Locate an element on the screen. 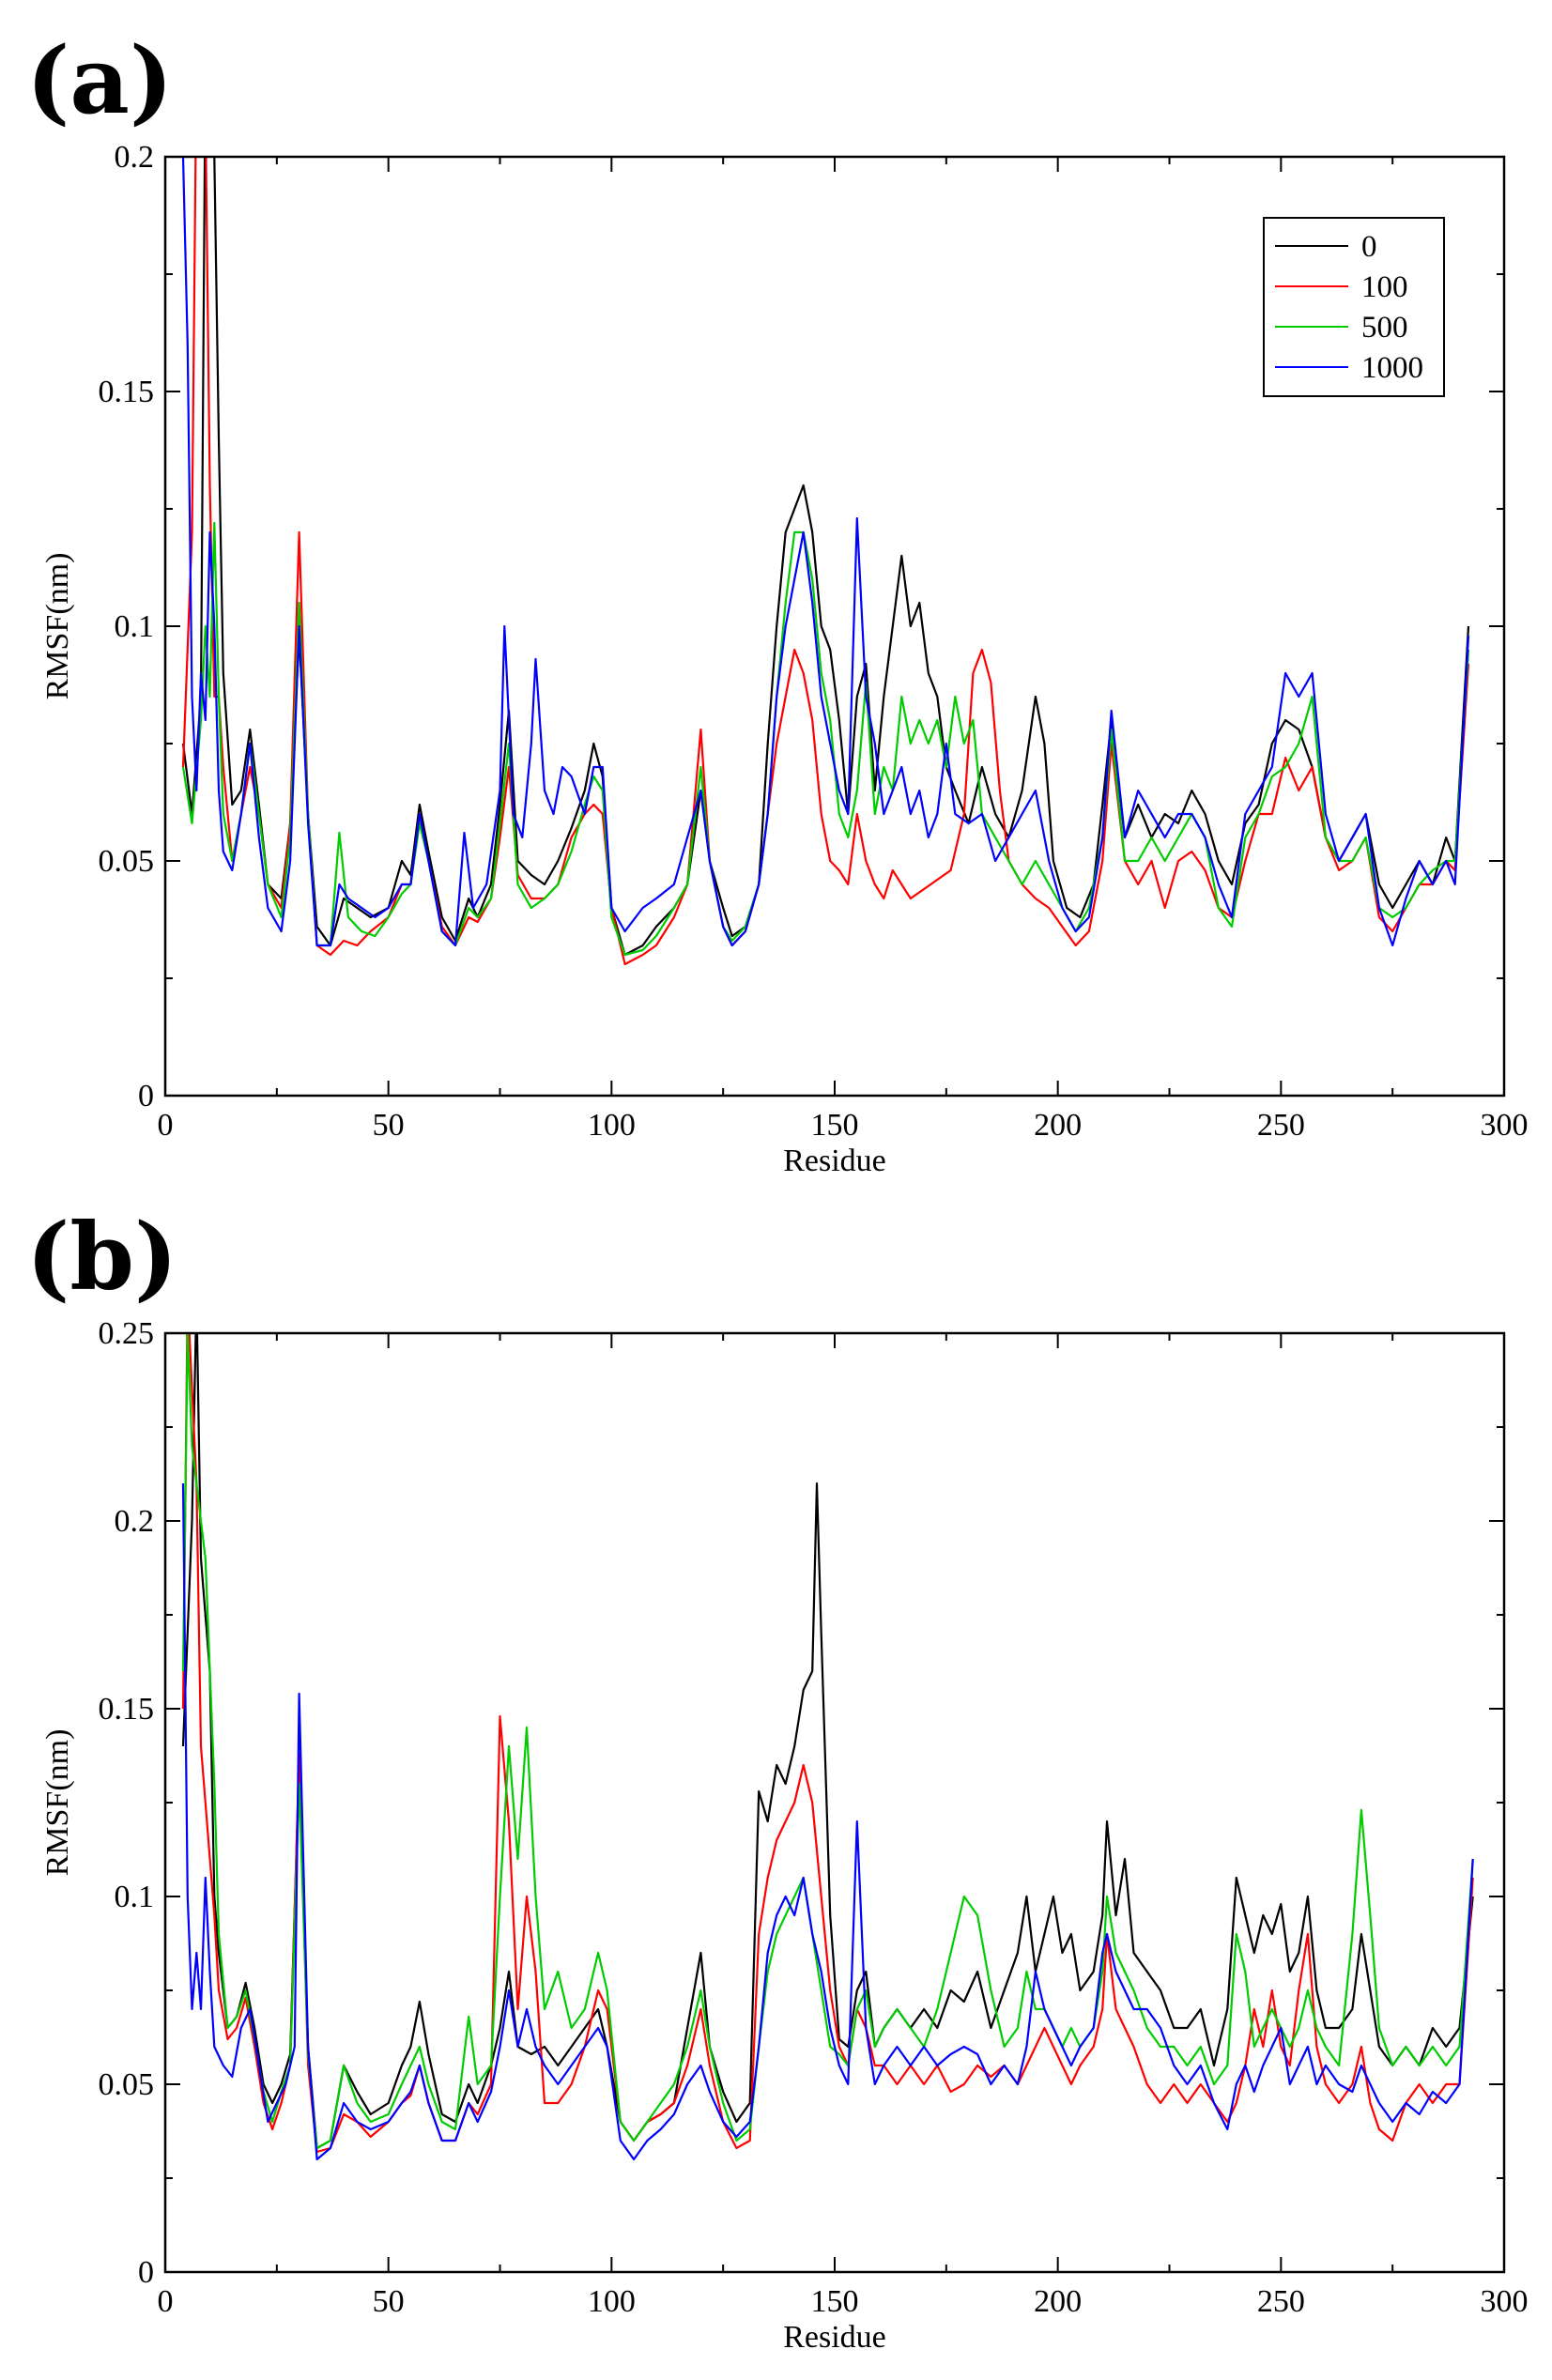 The width and height of the screenshot is (1552, 2380). legend-label-100: 100 is located at coordinates (1384, 287).